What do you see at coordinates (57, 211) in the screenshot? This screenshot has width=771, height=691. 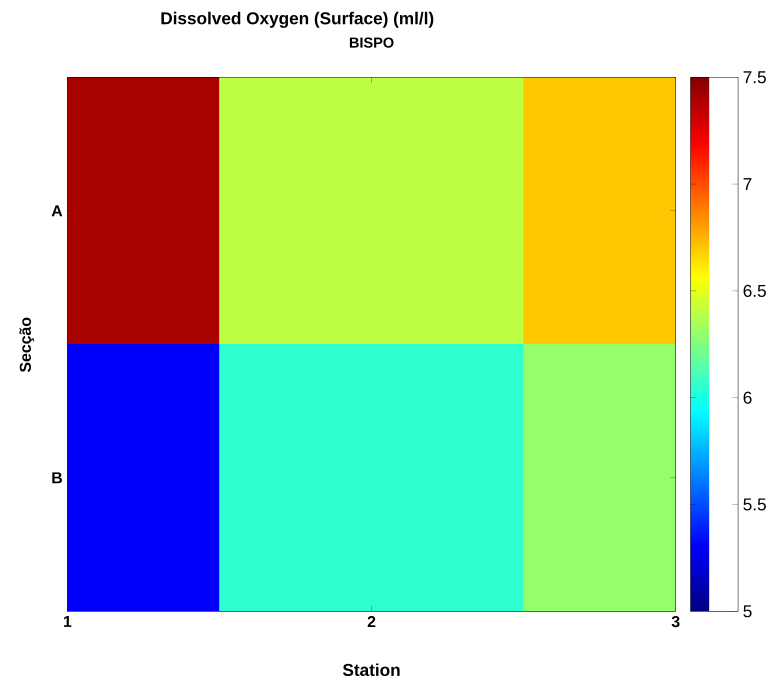 I see `y-tick-label: A` at bounding box center [57, 211].